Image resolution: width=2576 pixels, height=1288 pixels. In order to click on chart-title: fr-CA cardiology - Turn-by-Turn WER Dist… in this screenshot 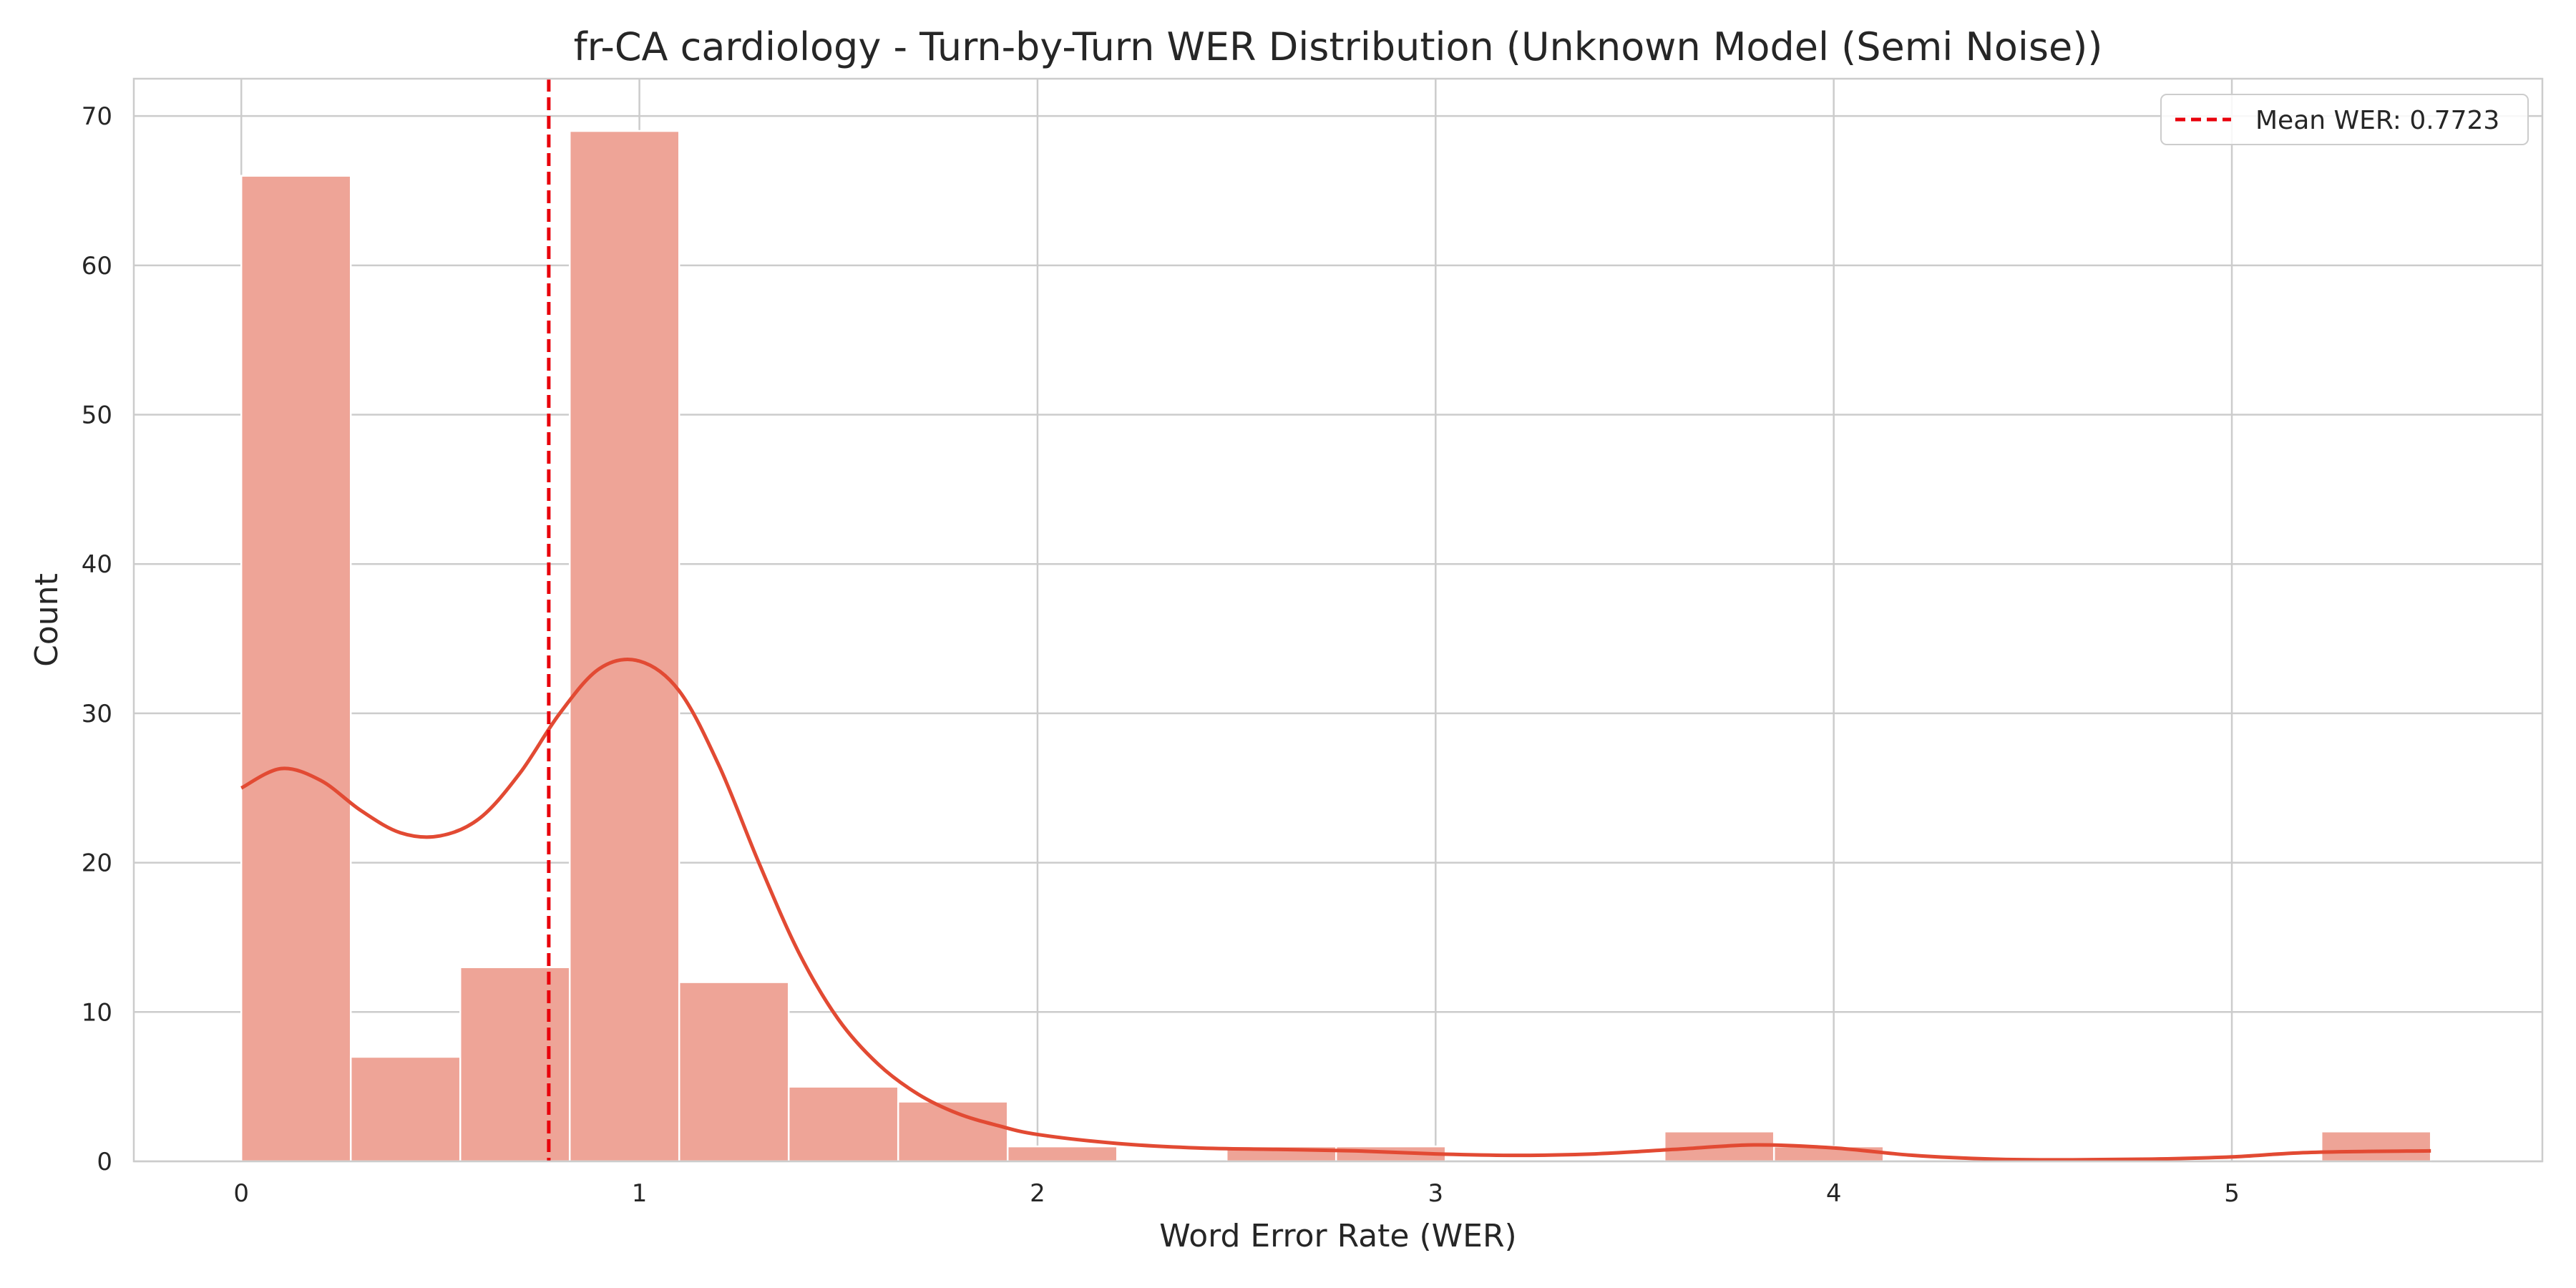, I will do `click(1338, 46)`.